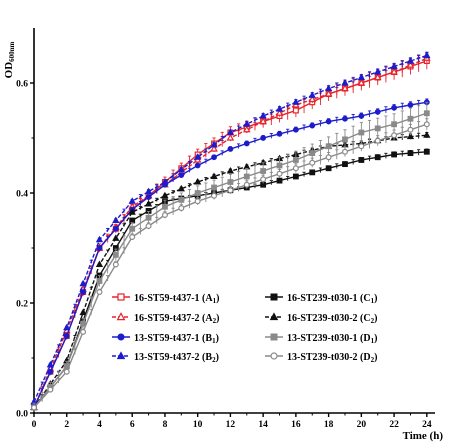 Image resolution: width=459 pixels, height=446 pixels. What do you see at coordinates (176, 358) in the screenshot?
I see `legend-label: 13-ST59-t437-2 (B2)` at bounding box center [176, 358].